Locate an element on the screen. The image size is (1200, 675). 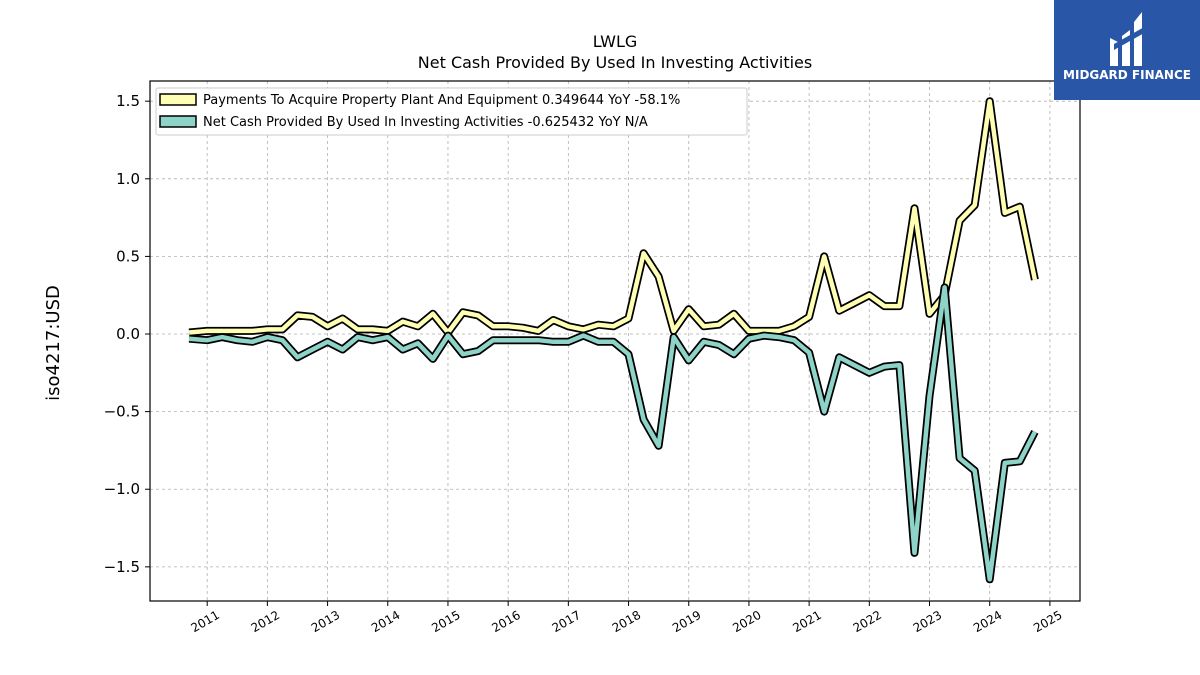
x-tick-label: 2013 is located at coordinates (325, 621).